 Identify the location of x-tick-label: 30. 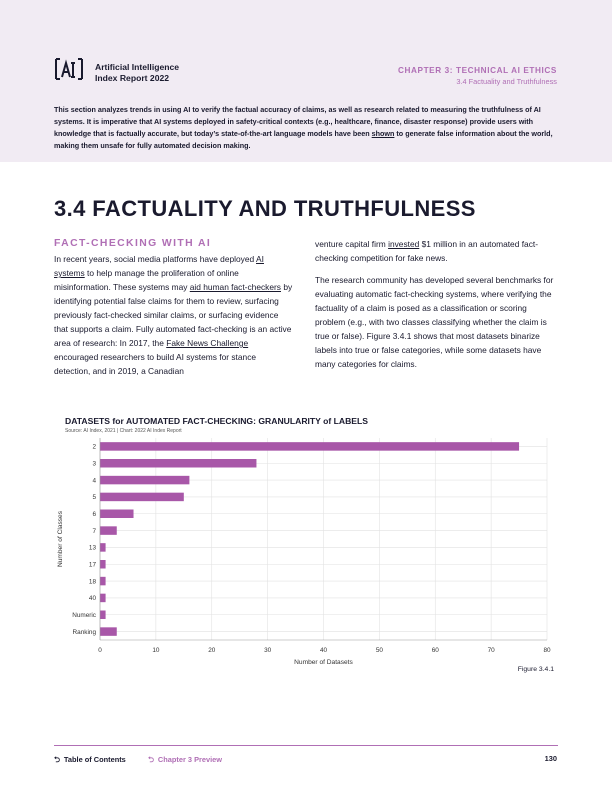
(268, 650).